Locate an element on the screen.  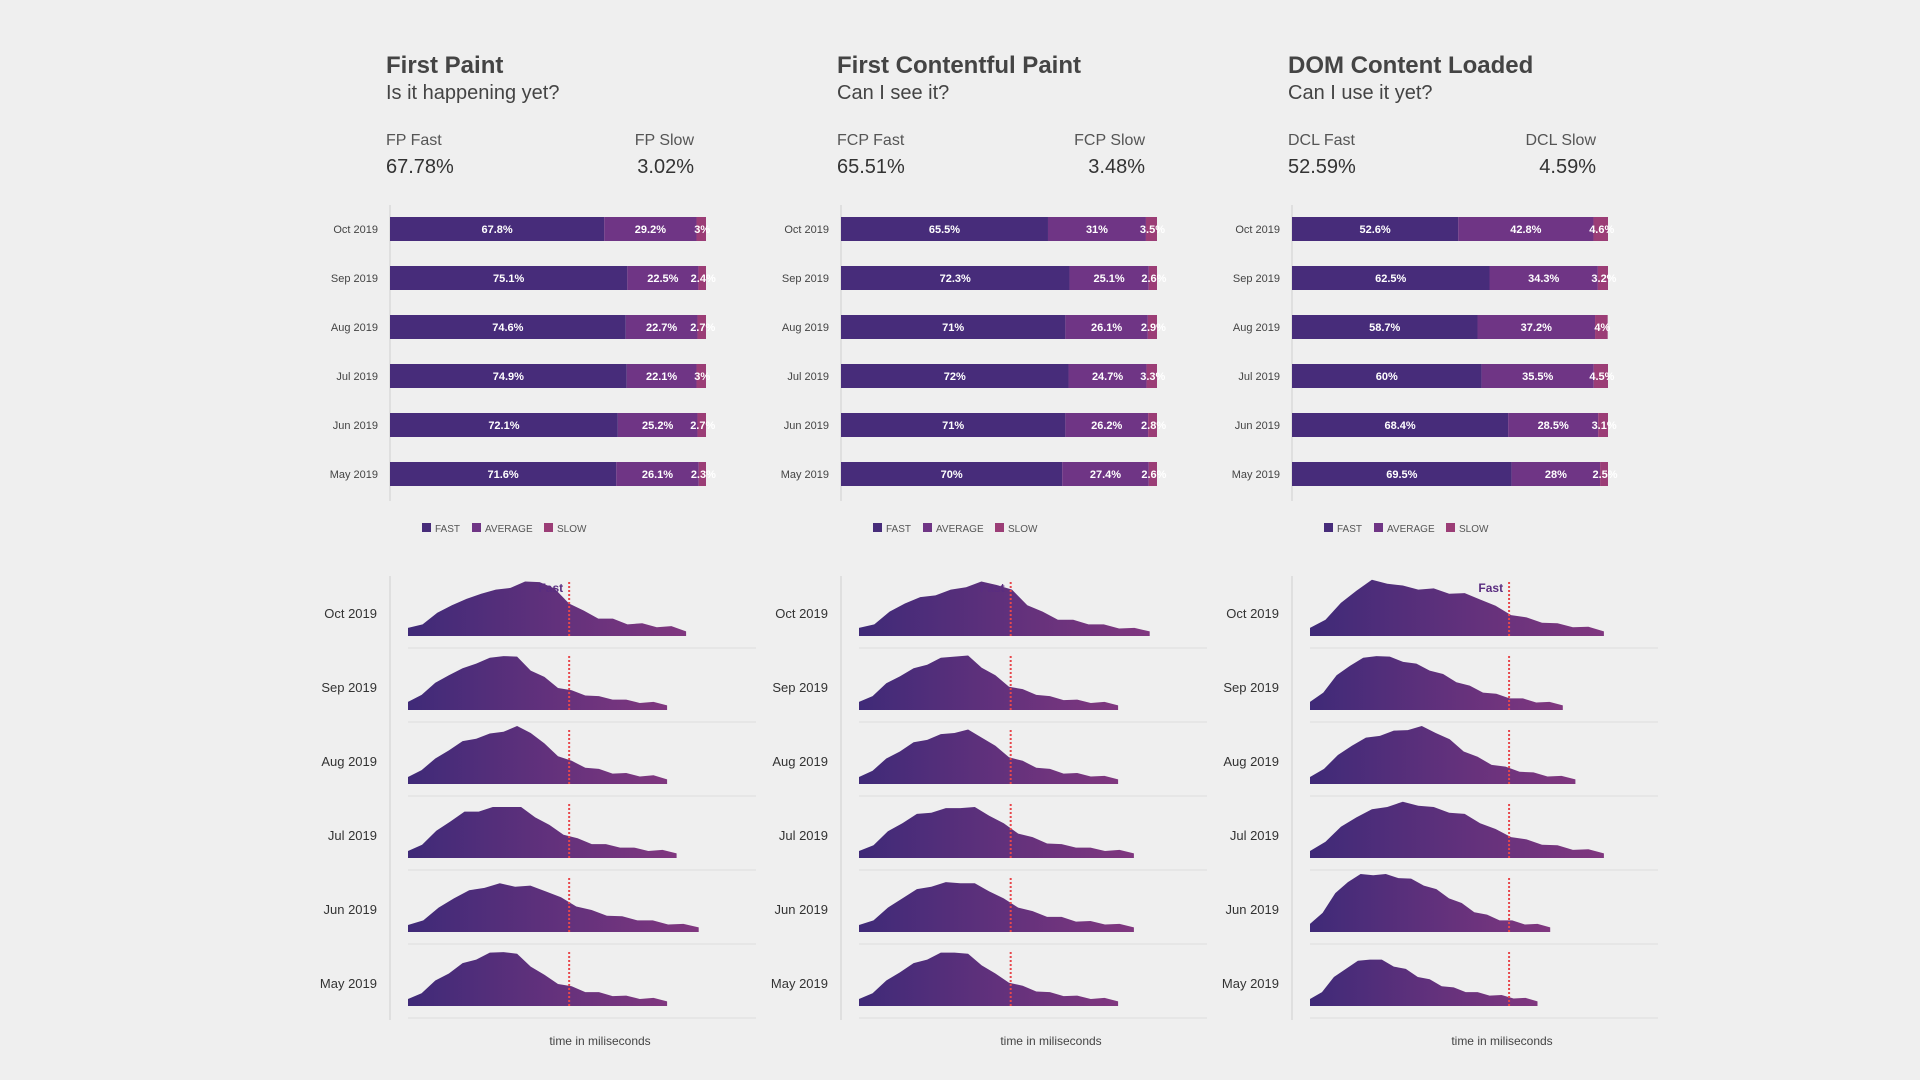
data-label: 37.2% is located at coordinates (1536, 328).